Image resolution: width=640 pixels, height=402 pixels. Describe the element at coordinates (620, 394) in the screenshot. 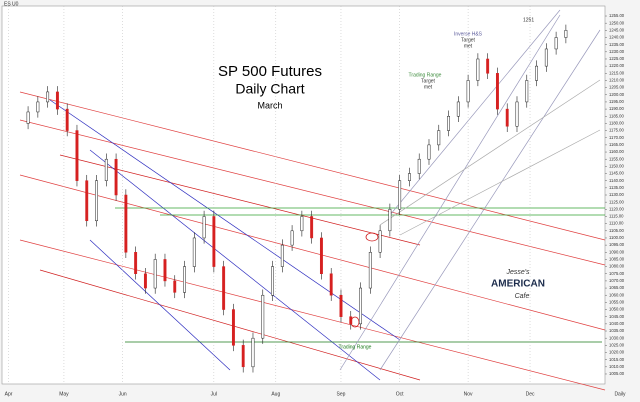

I see `timeframe-label: Daily` at that location.